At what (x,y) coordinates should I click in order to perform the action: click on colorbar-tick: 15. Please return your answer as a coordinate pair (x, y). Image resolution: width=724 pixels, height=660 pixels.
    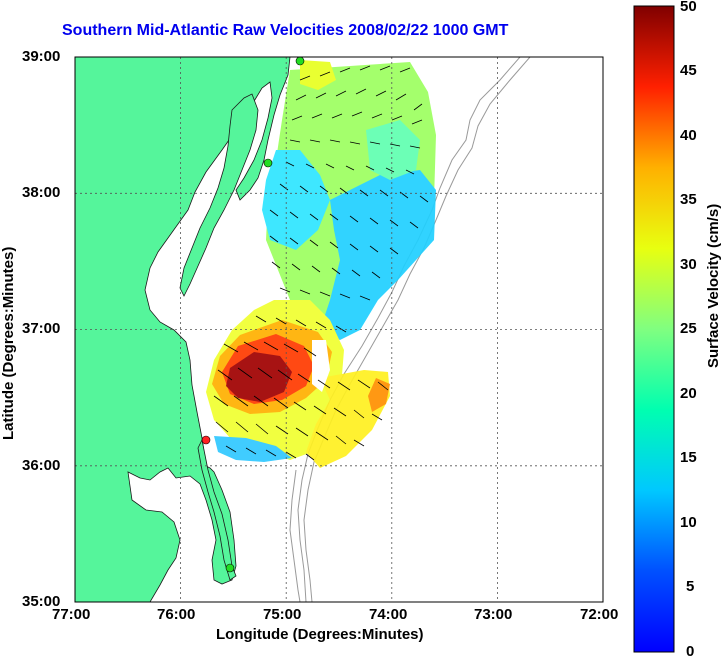
    Looking at the image, I should click on (688, 457).